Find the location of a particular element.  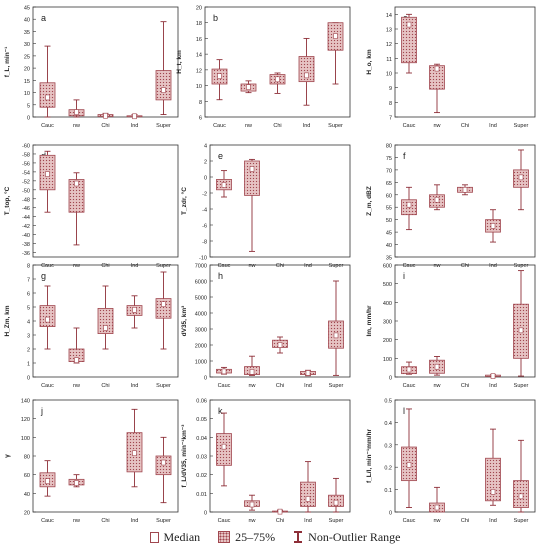

y-tick-label: 3000 is located at coordinates (201, 331).